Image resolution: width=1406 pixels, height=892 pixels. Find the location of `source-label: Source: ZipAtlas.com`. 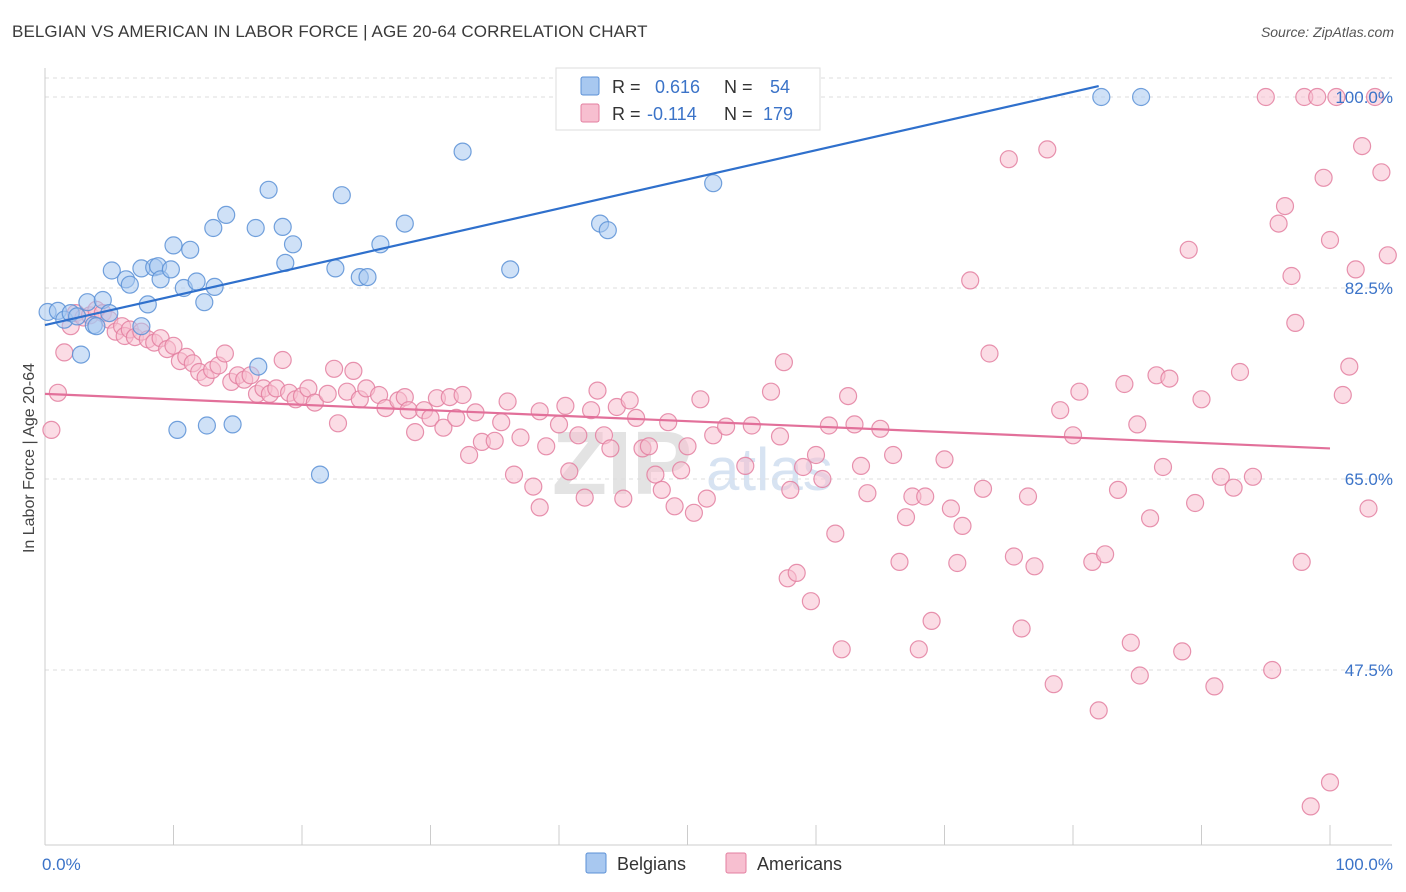

source-label: Source: ZipAtlas.com is located at coordinates (1327, 32).